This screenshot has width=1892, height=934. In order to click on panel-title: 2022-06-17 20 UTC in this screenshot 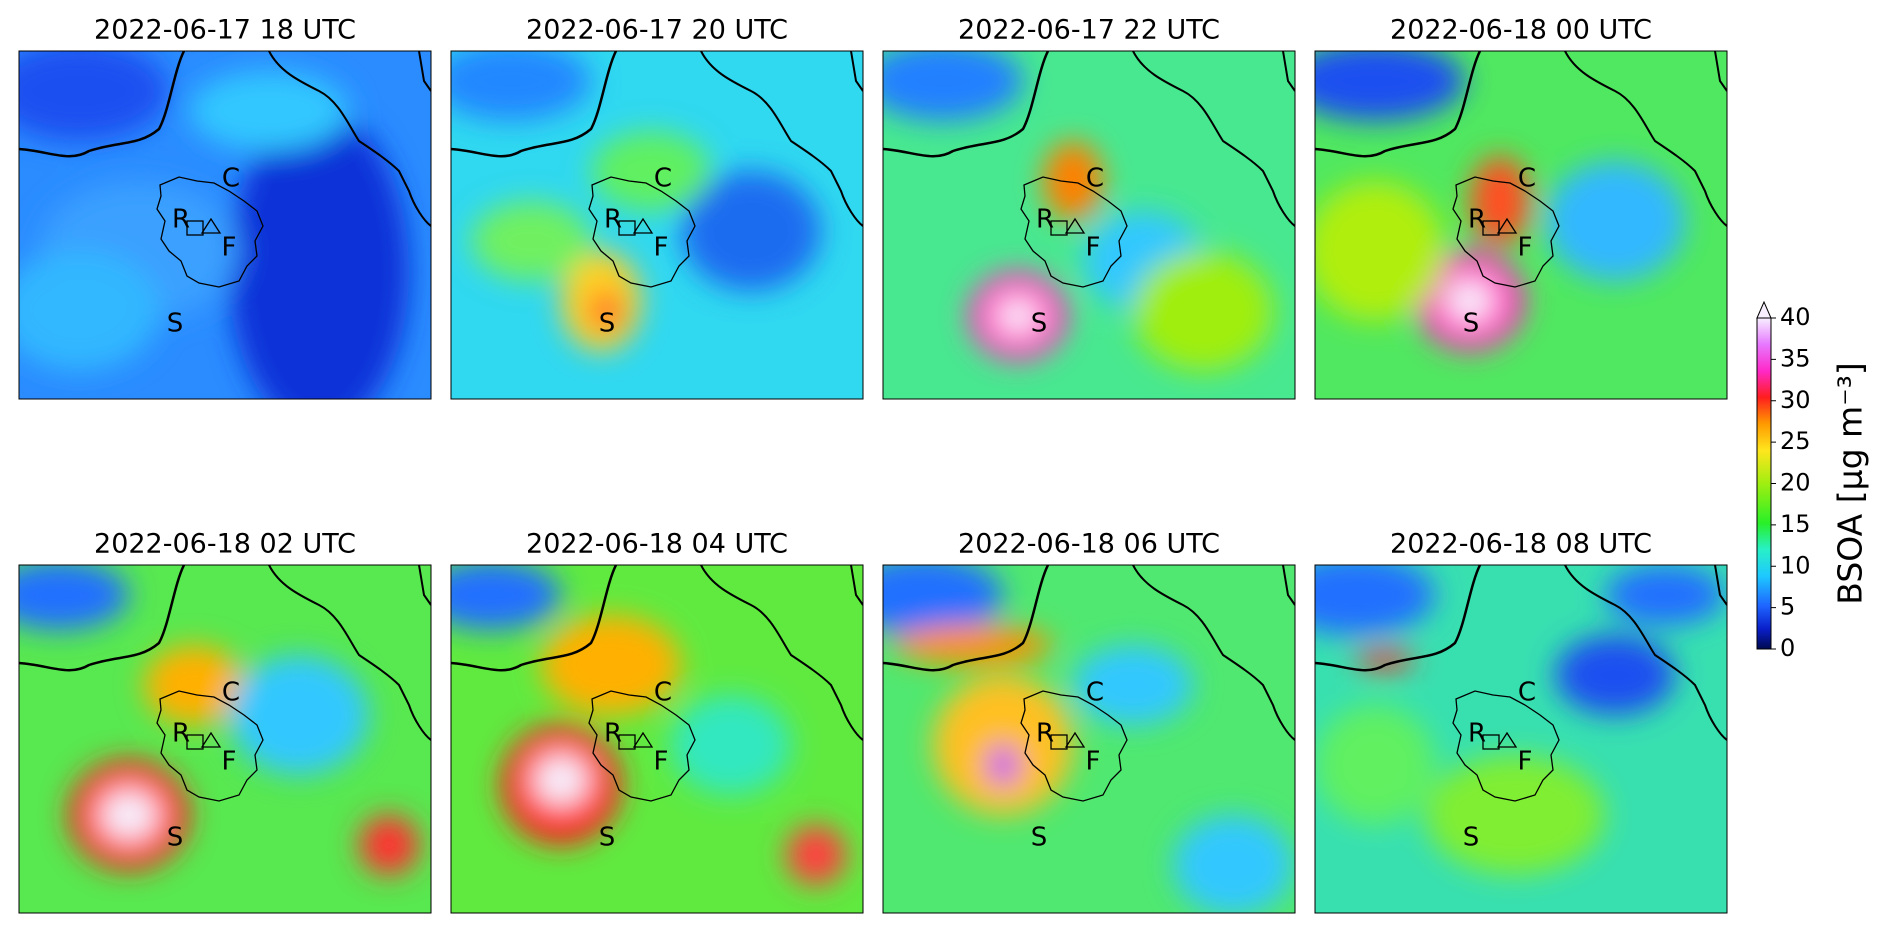, I will do `click(657, 30)`.